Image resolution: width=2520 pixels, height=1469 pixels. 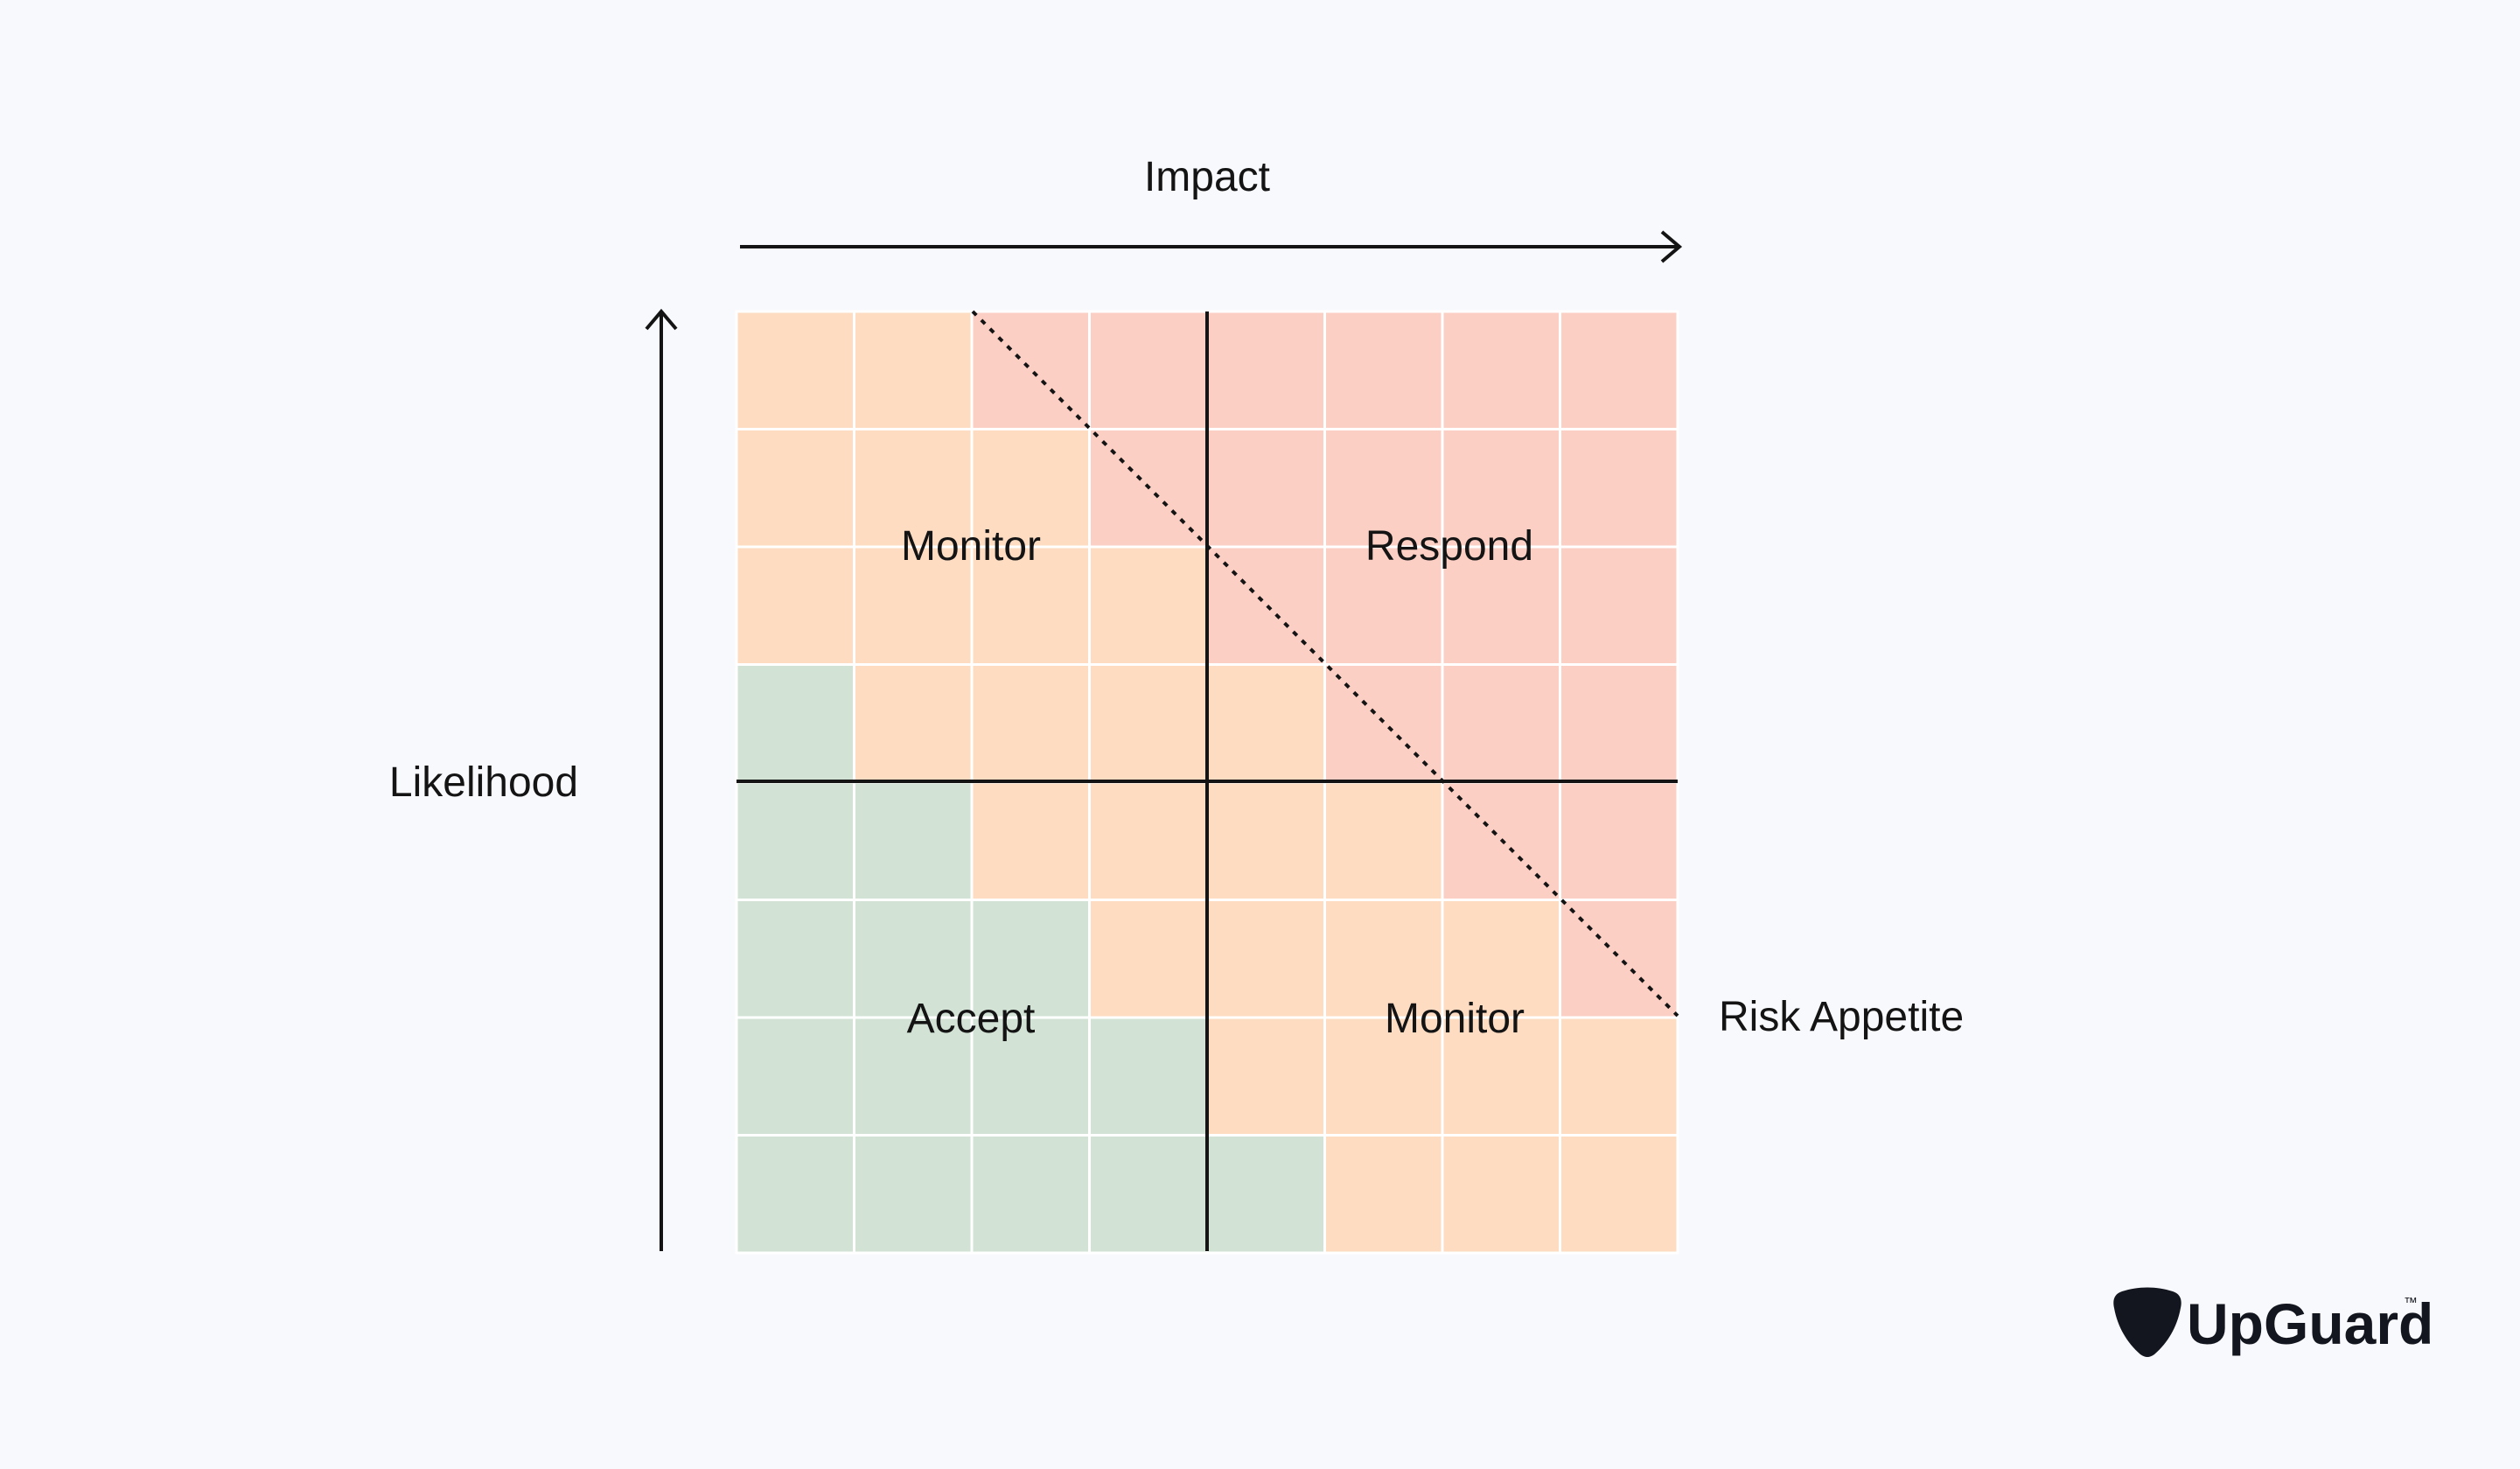 What do you see at coordinates (483, 783) in the screenshot?
I see `likelihood-axis-label: Likelihood` at bounding box center [483, 783].